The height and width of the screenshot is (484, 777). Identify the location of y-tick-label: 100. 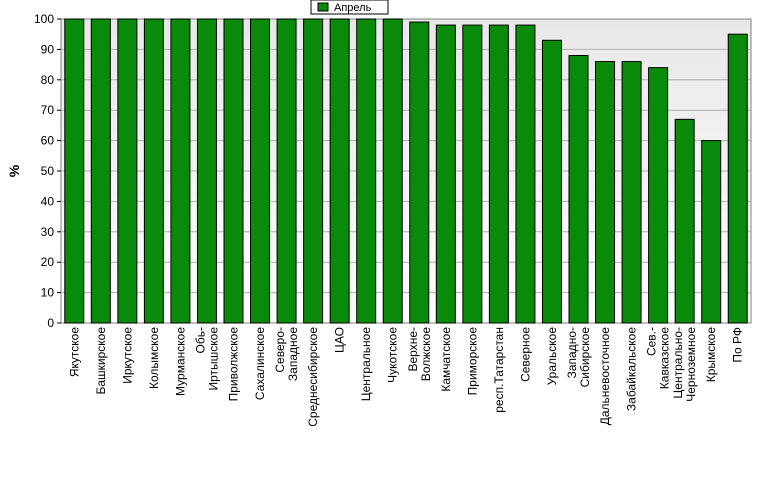
(44, 19).